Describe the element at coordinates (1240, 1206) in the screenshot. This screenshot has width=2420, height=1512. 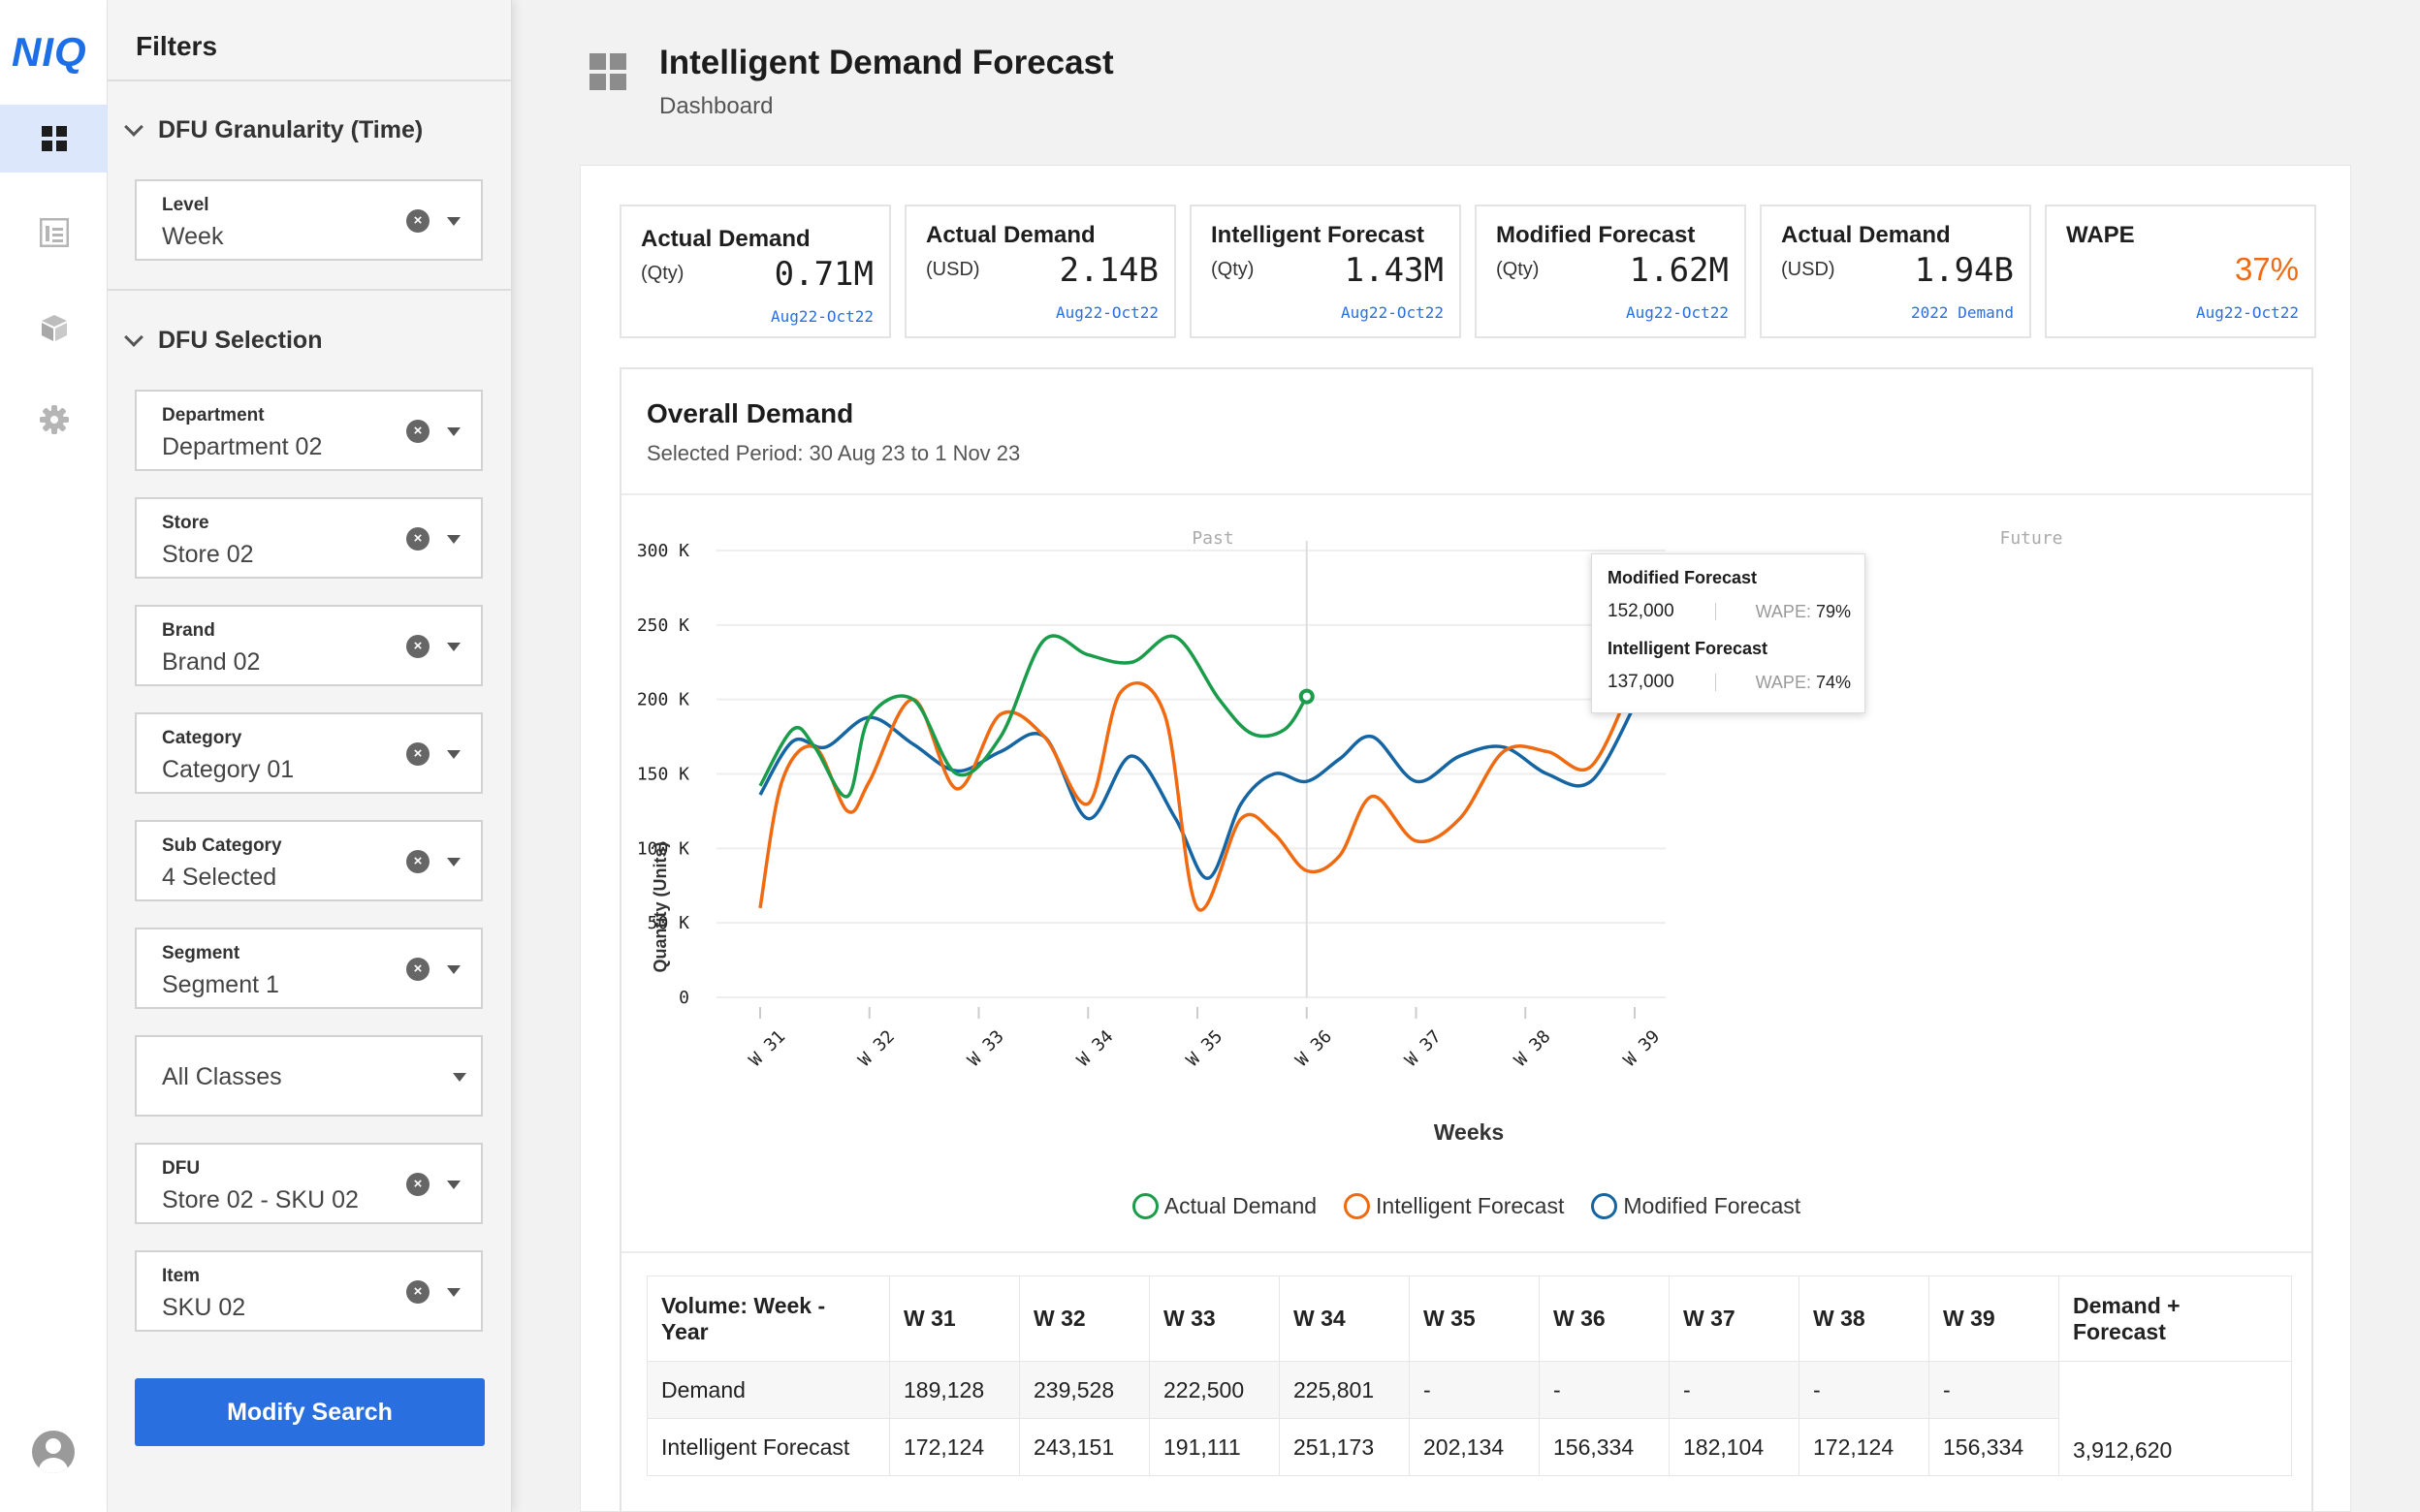
I see `legend-label: Actual Demand` at that location.